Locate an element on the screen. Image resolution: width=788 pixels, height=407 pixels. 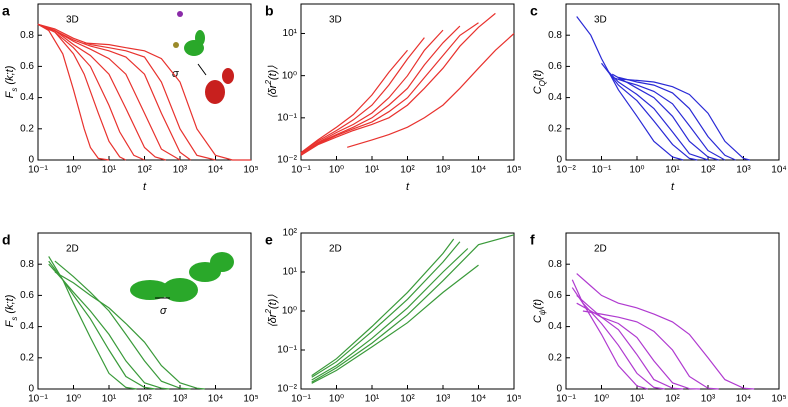
panel-label: a is located at coordinates (6, 11).